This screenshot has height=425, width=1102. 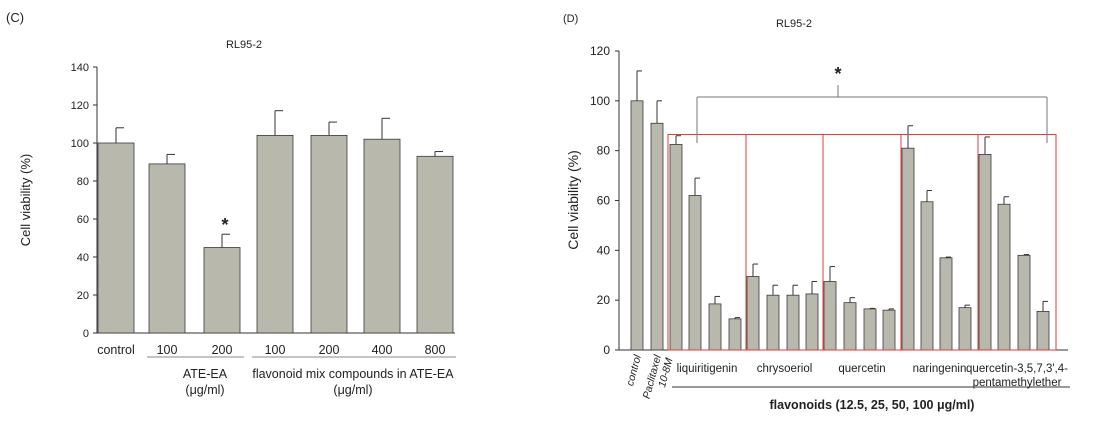 What do you see at coordinates (83, 182) in the screenshot?
I see `panel-c-y-tick-label: 80` at bounding box center [83, 182].